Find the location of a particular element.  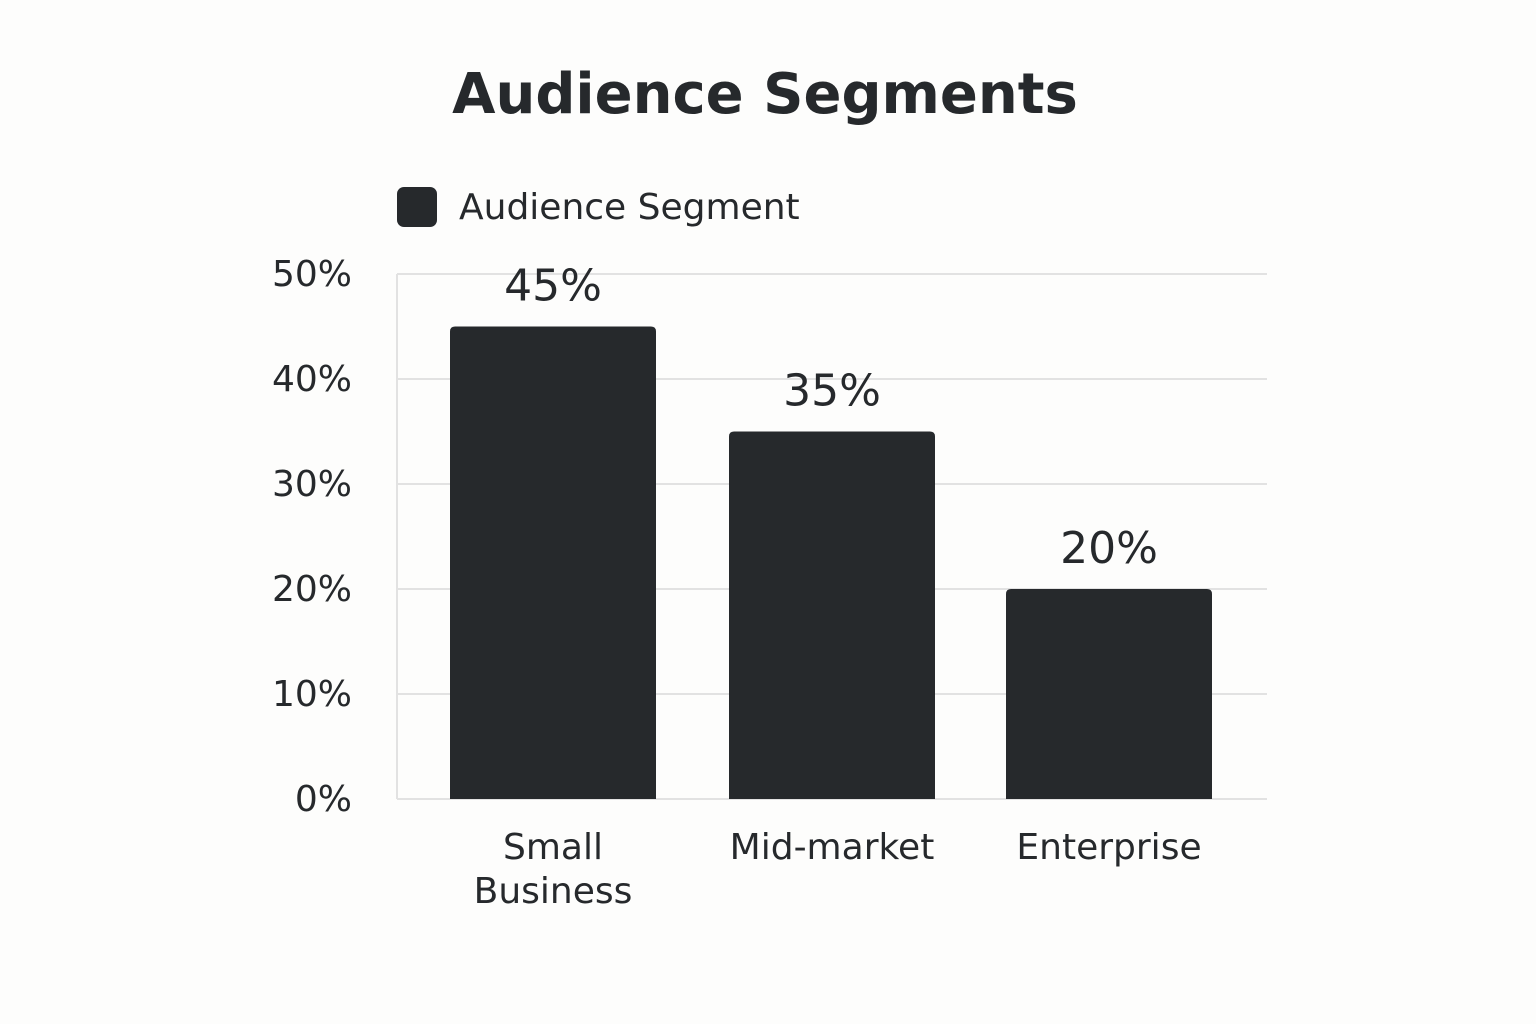

y-tick-label: 40% is located at coordinates (312, 379).